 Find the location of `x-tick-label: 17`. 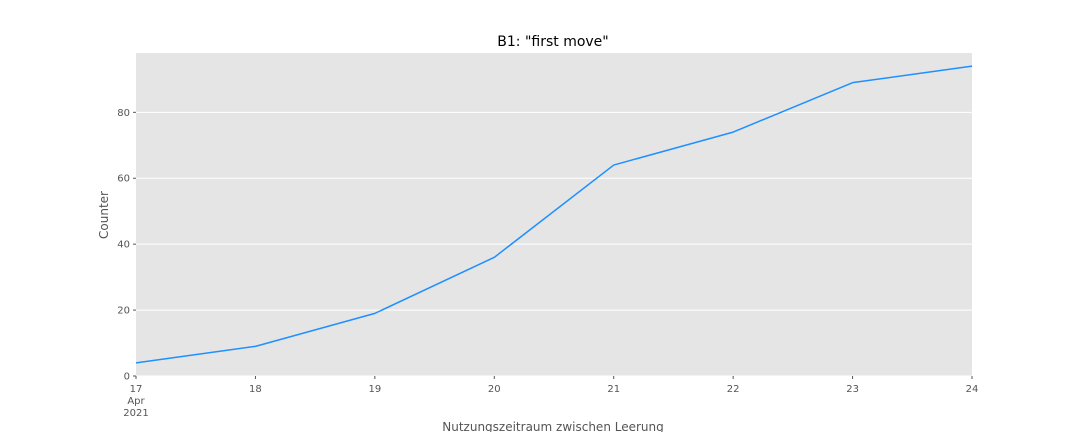

x-tick-label: 17 is located at coordinates (136, 389).